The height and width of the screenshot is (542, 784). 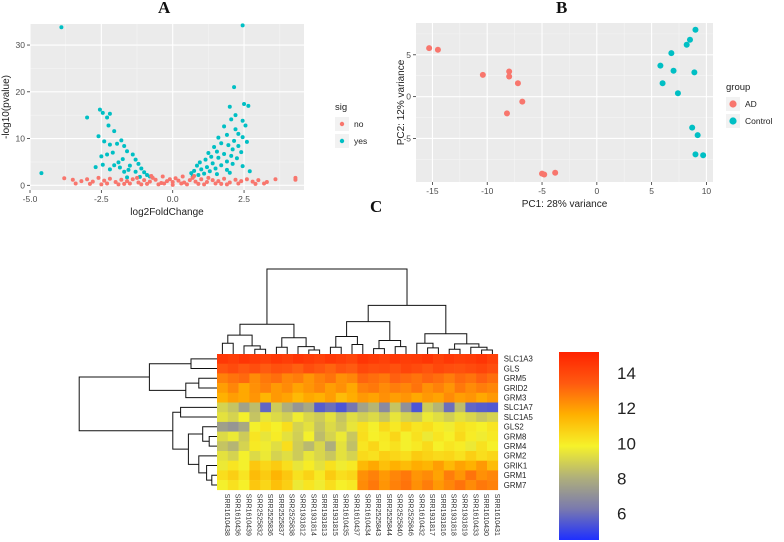 What do you see at coordinates (376, 206) in the screenshot?
I see `panel-label-c: C` at bounding box center [376, 206].